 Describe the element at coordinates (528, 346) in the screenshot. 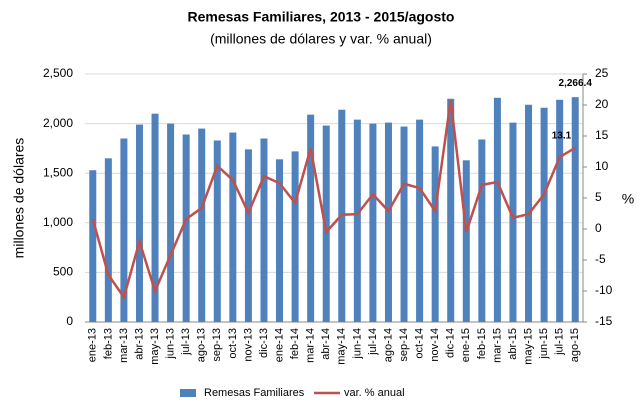

I see `x-tick-label: may-15` at that location.